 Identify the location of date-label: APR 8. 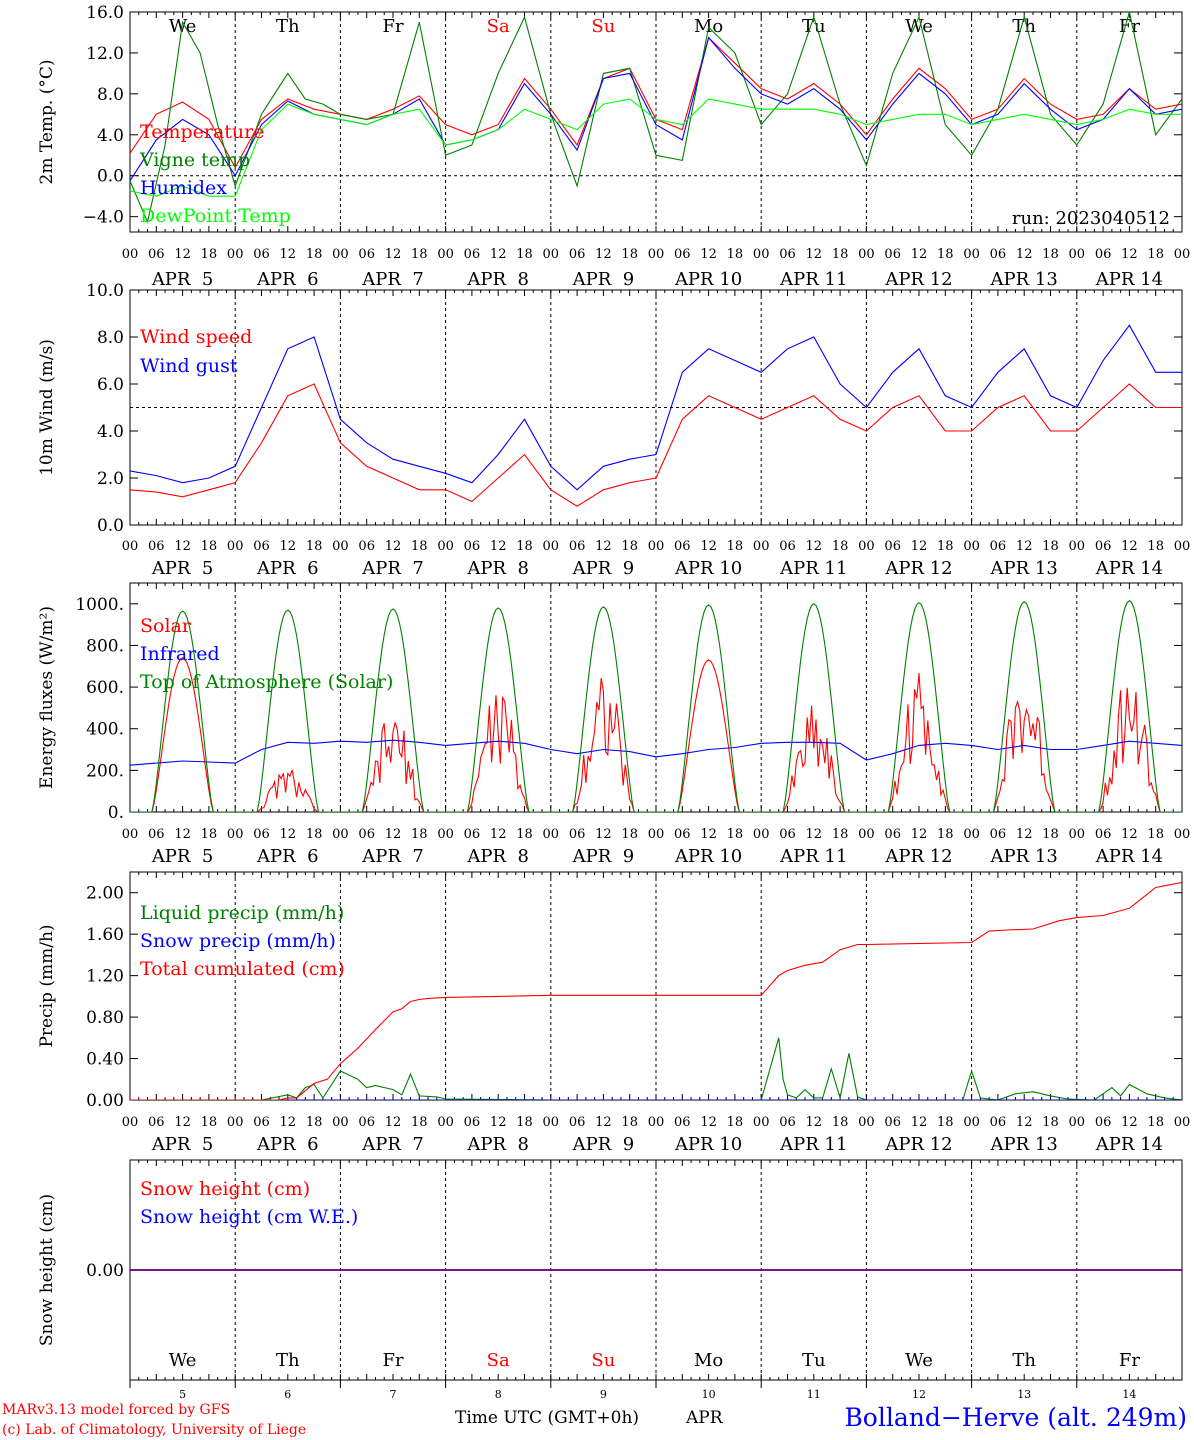
(497, 1144).